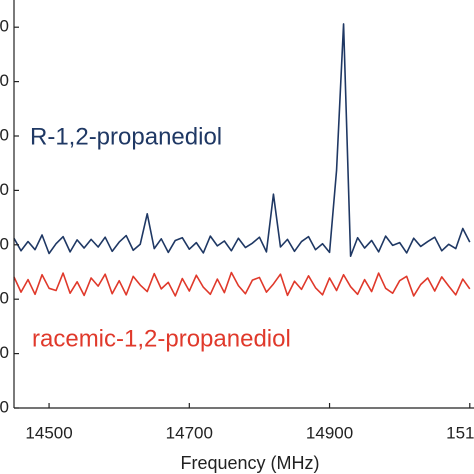 The height and width of the screenshot is (474, 474). I want to click on x-tick-label: 14900, so click(329, 432).